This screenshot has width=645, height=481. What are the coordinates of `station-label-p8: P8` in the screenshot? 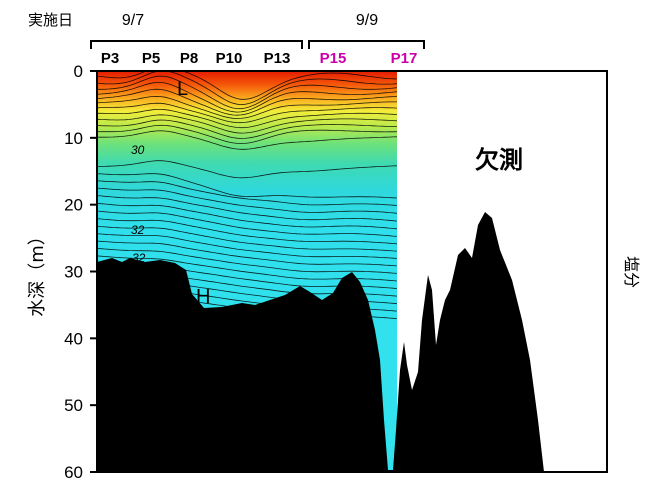 It's located at (189, 58).